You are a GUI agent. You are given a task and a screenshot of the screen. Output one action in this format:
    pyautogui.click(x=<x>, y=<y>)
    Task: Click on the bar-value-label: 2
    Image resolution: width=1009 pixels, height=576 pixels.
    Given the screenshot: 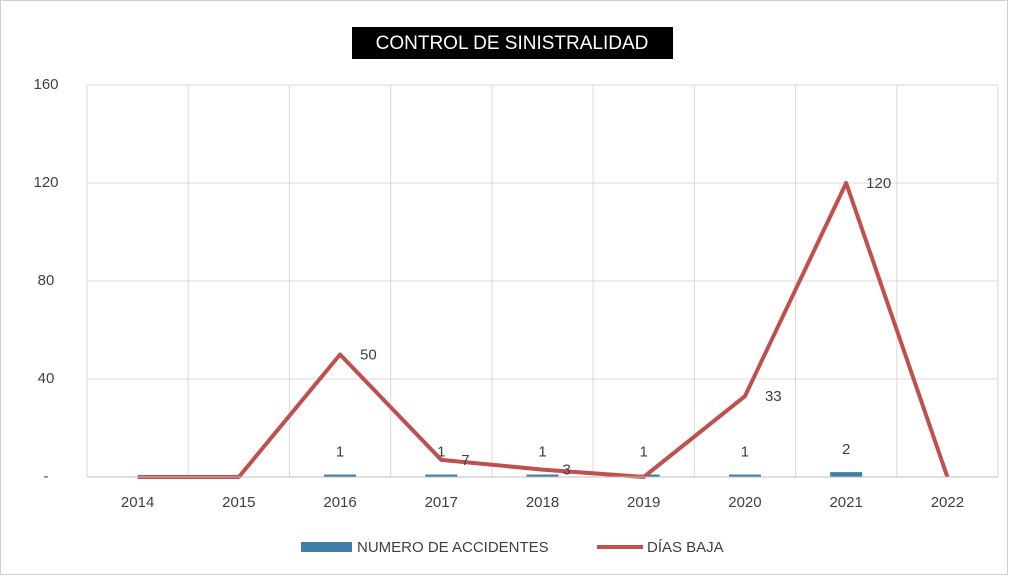 What is the action you would take?
    pyautogui.click(x=846, y=449)
    